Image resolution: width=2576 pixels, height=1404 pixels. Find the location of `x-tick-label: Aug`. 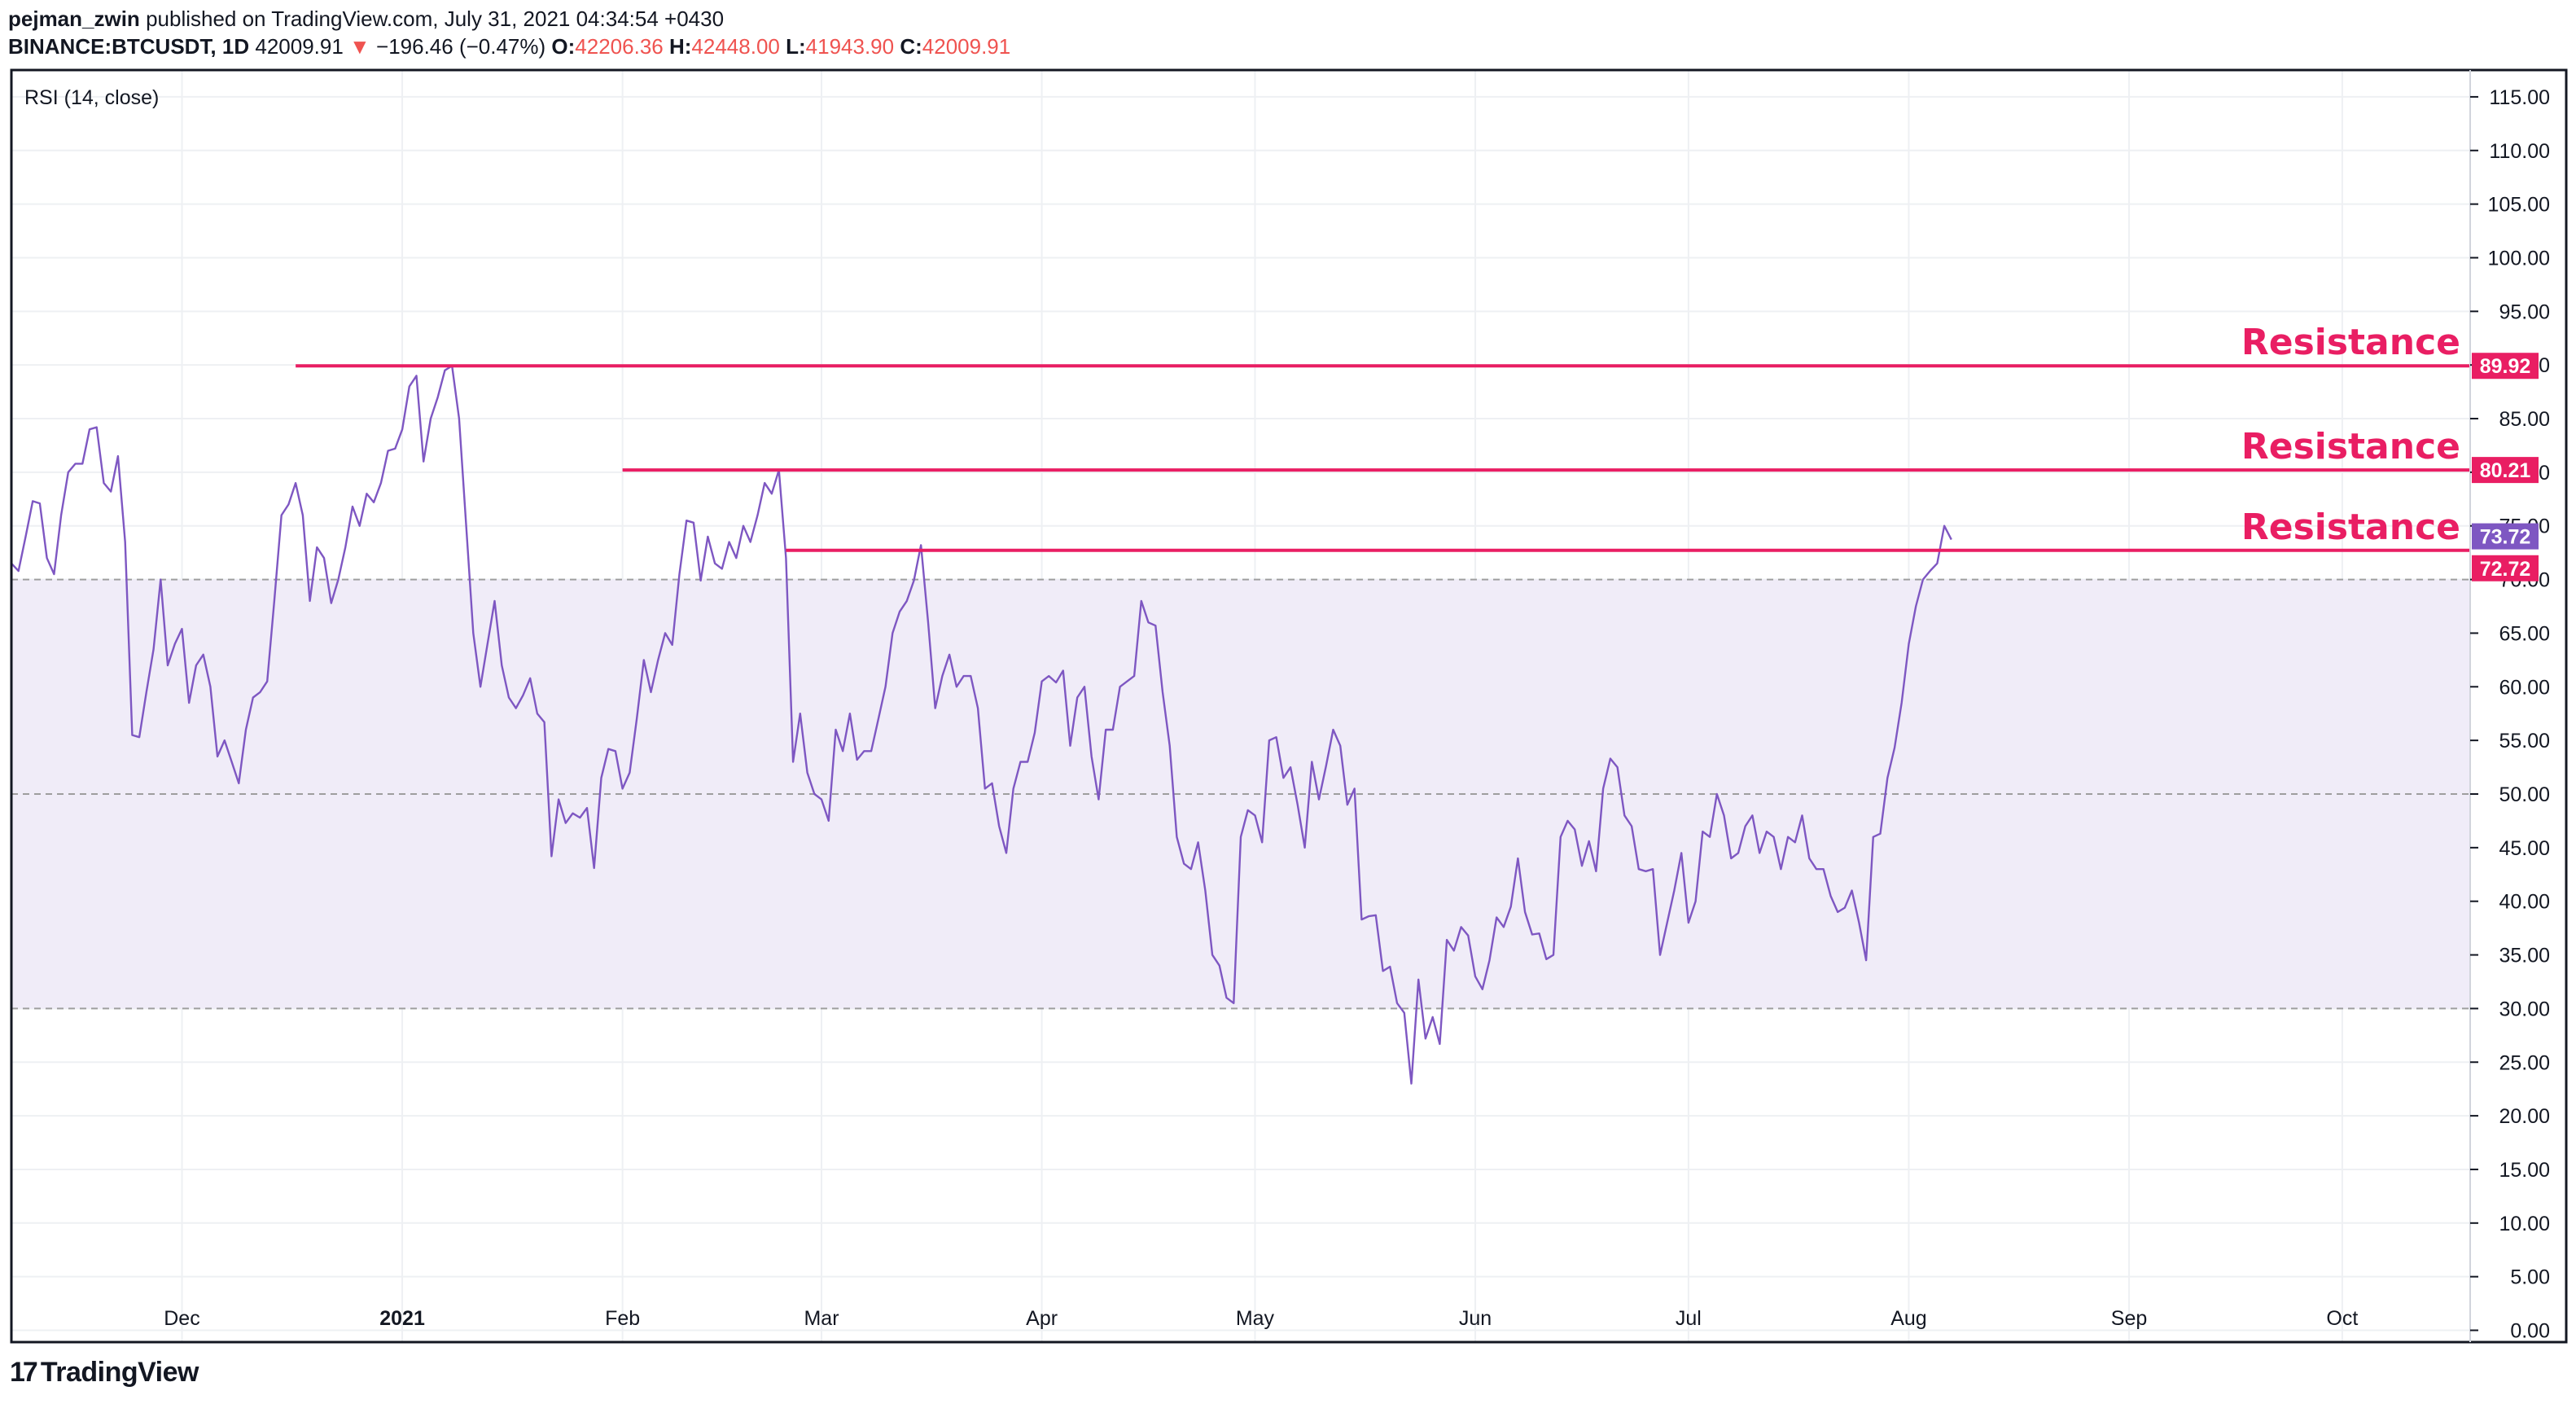

x-tick-label: Aug is located at coordinates (1908, 1318).